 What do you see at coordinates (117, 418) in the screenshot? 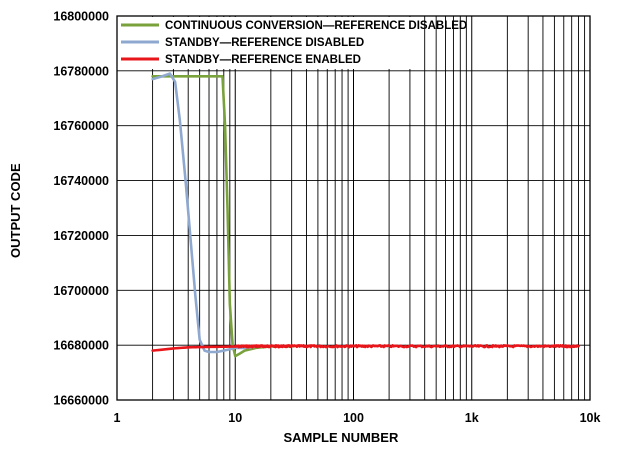
I see `x-tick-label: 1` at bounding box center [117, 418].